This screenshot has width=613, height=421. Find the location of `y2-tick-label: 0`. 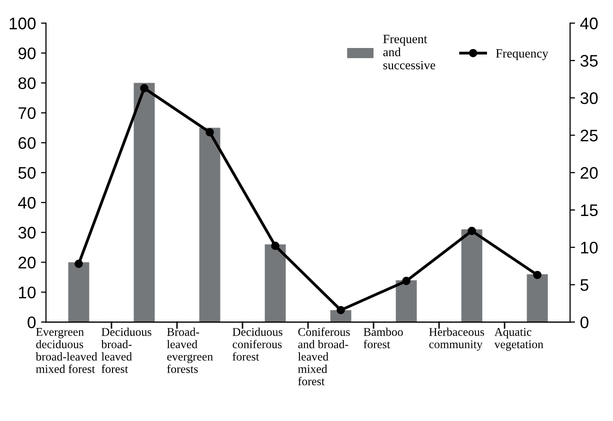

y2-tick-label: 0 is located at coordinates (584, 322).